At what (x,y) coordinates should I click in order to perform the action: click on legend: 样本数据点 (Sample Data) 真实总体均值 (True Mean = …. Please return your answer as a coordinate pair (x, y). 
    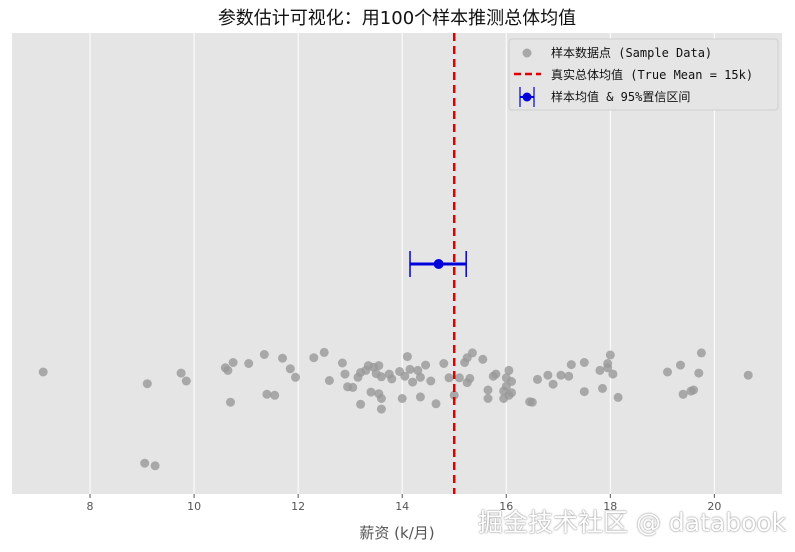
    Looking at the image, I should click on (643, 74).